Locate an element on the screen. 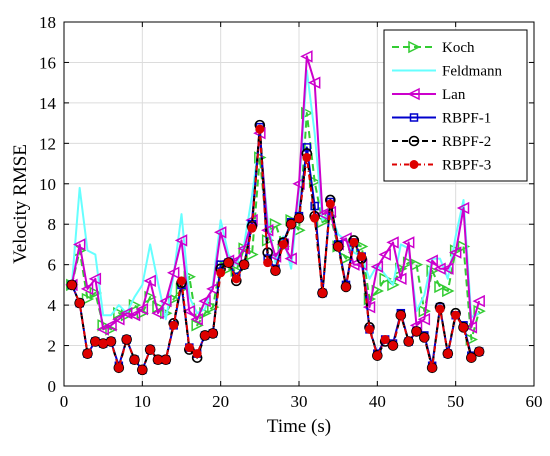  y-tick-label: 10 is located at coordinates (47, 184).